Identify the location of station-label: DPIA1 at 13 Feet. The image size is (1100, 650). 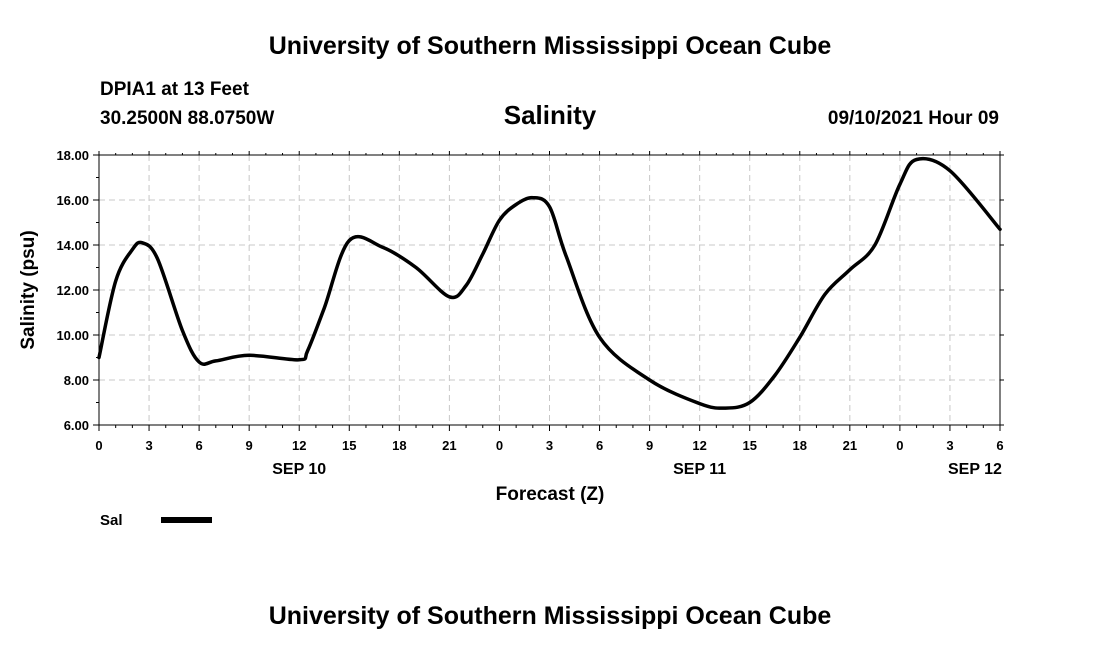
(175, 89).